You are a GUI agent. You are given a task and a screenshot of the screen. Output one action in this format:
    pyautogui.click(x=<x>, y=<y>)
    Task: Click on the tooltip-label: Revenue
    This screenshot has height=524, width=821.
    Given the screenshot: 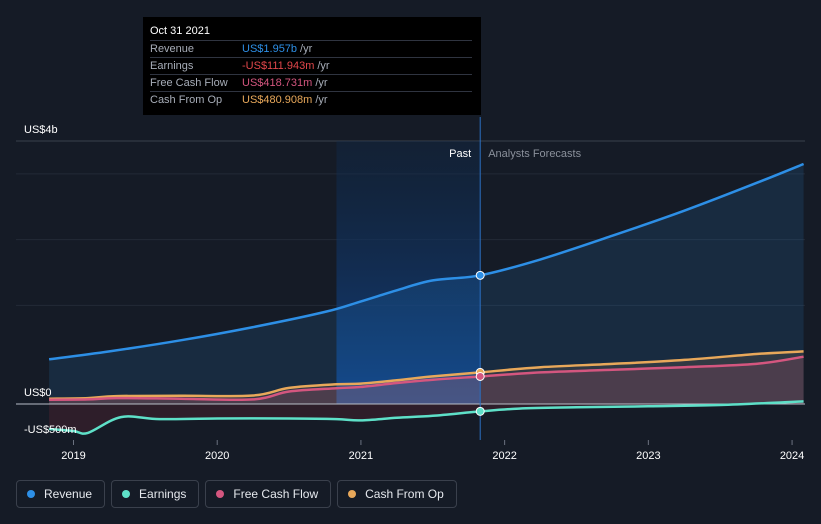 What is the action you would take?
    pyautogui.click(x=172, y=49)
    